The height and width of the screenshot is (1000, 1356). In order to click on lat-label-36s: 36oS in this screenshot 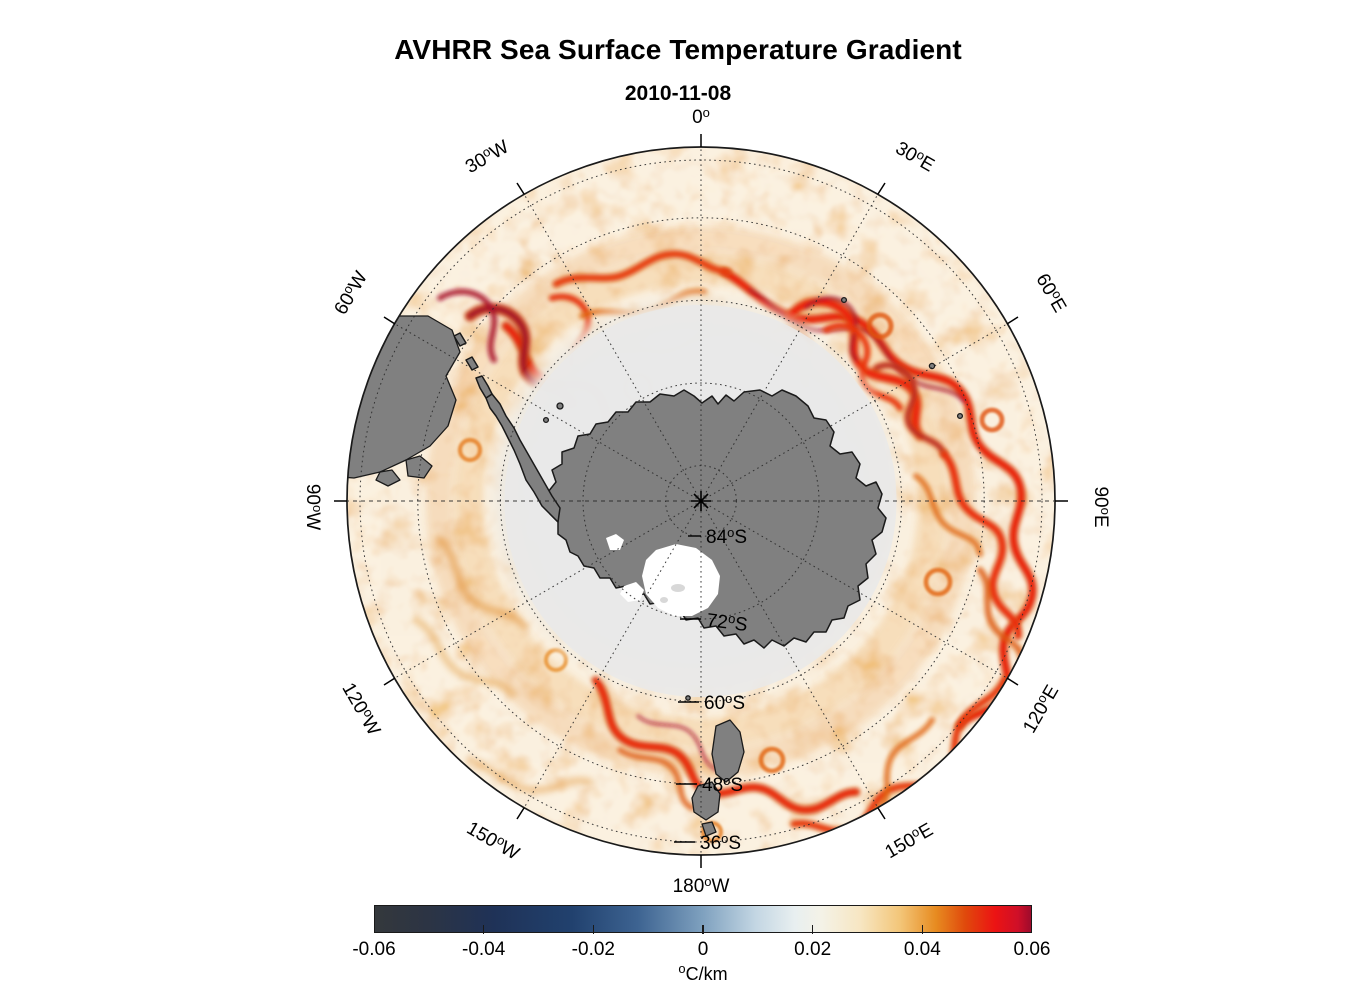, I will do `click(720, 842)`.